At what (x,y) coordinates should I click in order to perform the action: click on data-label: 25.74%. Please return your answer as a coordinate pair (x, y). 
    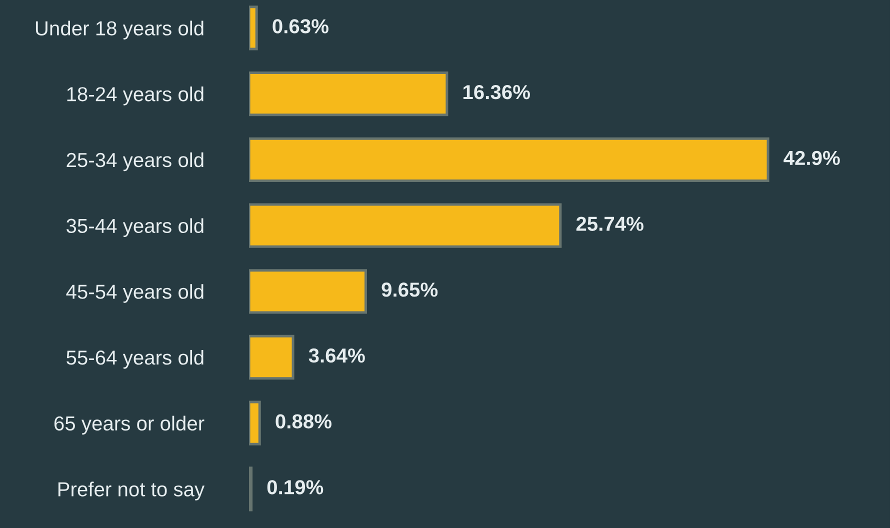
    Looking at the image, I should click on (610, 223).